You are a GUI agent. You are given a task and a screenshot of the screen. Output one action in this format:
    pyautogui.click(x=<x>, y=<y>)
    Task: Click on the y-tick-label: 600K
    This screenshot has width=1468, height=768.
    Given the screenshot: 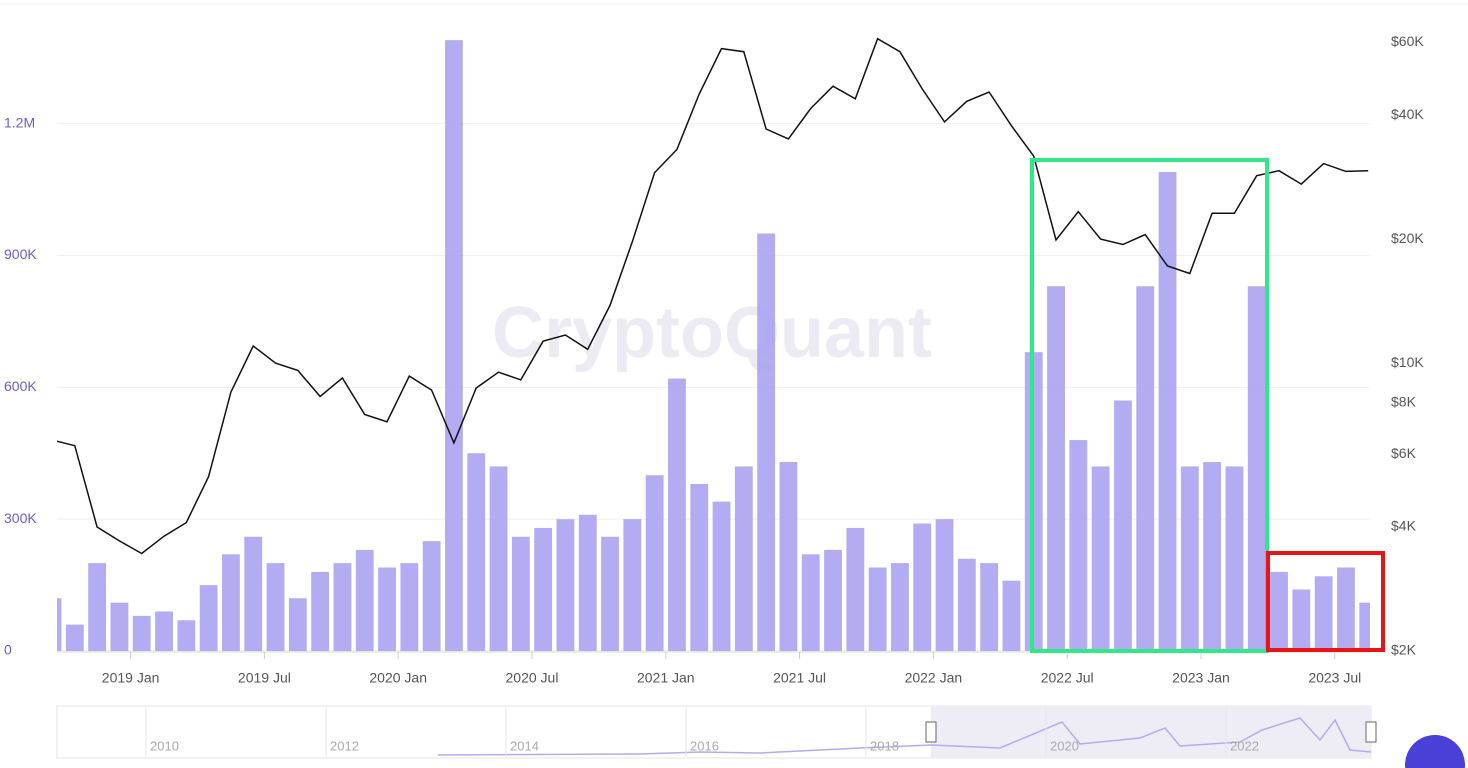 What is the action you would take?
    pyautogui.click(x=20, y=386)
    